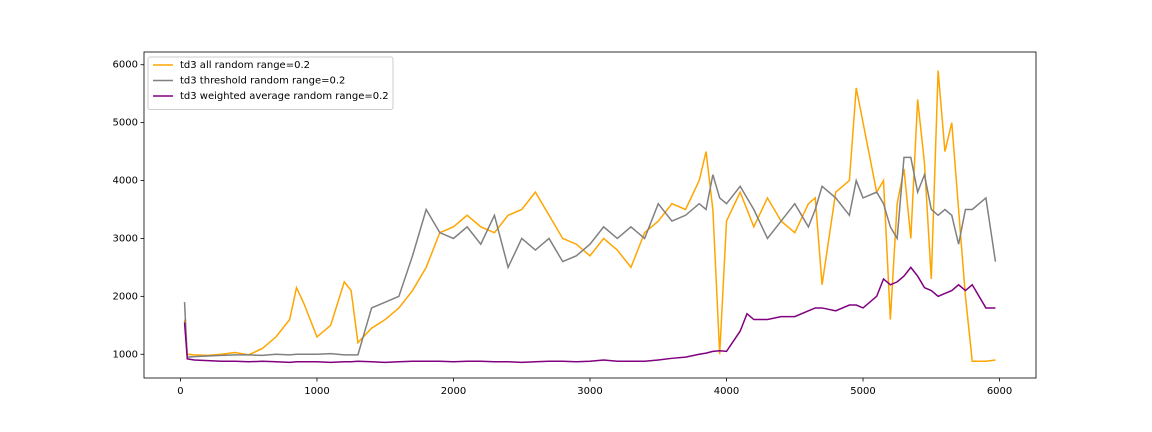  What do you see at coordinates (125, 181) in the screenshot?
I see `y-tick-label: 4000` at bounding box center [125, 181].